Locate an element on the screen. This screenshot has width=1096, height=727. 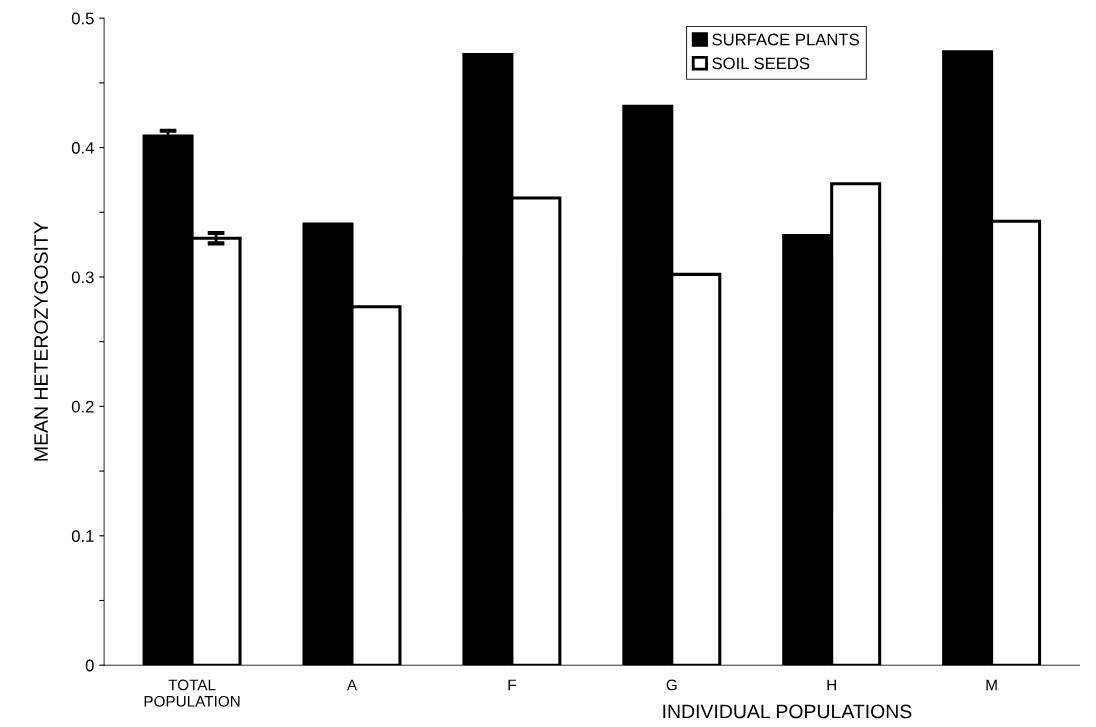
x-tick-label: A is located at coordinates (352, 685).